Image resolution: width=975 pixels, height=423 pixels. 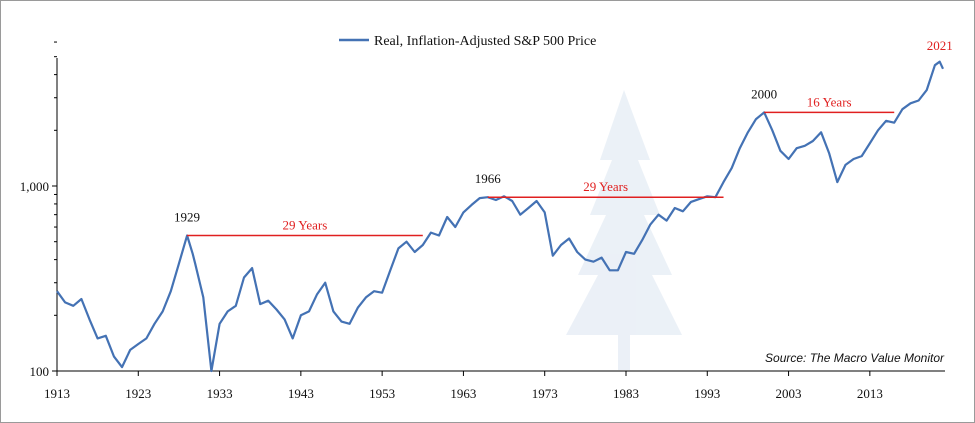 I want to click on tree-watermark, so click(x=624, y=230).